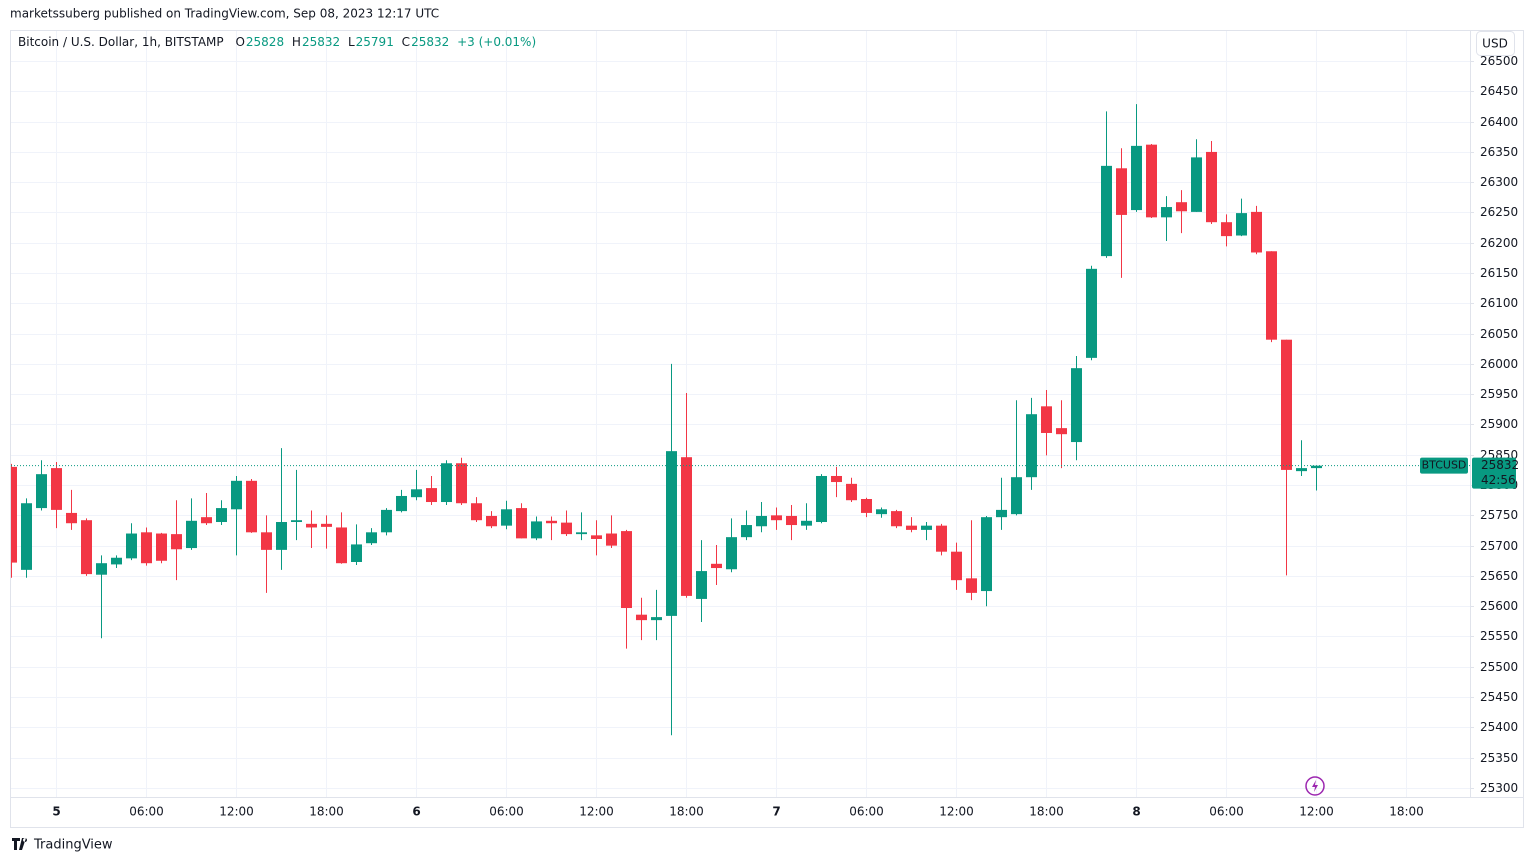 This screenshot has width=1534, height=862. I want to click on y-tick-label: 25900, so click(1499, 424).